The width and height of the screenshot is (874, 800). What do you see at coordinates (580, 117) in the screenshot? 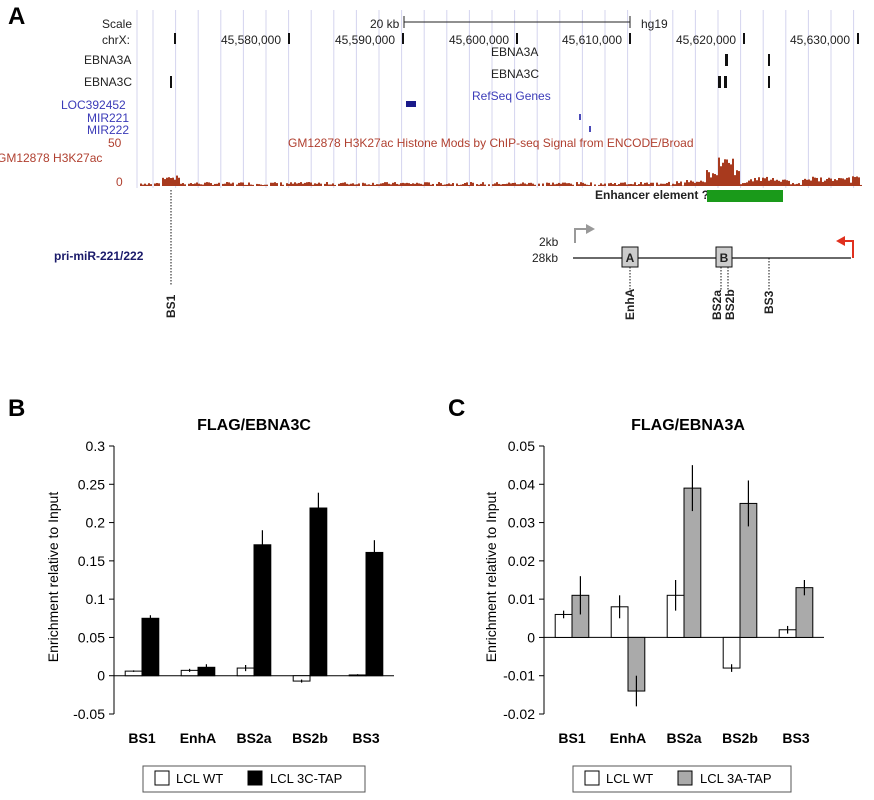
I see `mir221-feature` at bounding box center [580, 117].